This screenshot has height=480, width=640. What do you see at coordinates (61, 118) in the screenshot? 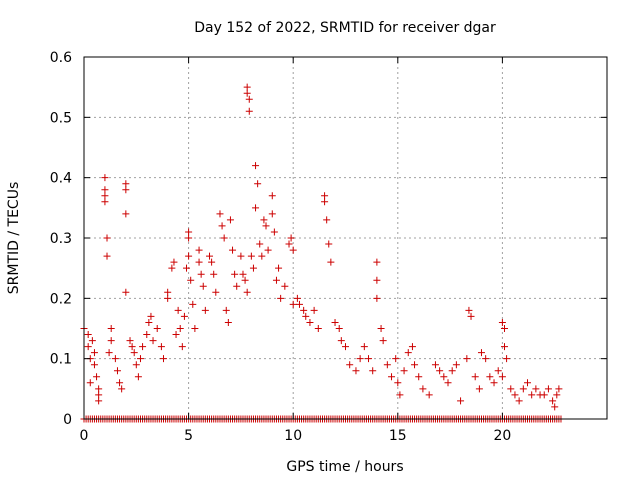
I see `y-tick-label: 0.5` at bounding box center [61, 118].